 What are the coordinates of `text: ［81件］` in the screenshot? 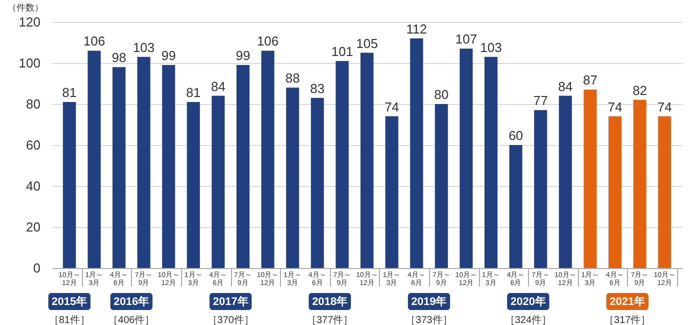 It's located at (69, 320).